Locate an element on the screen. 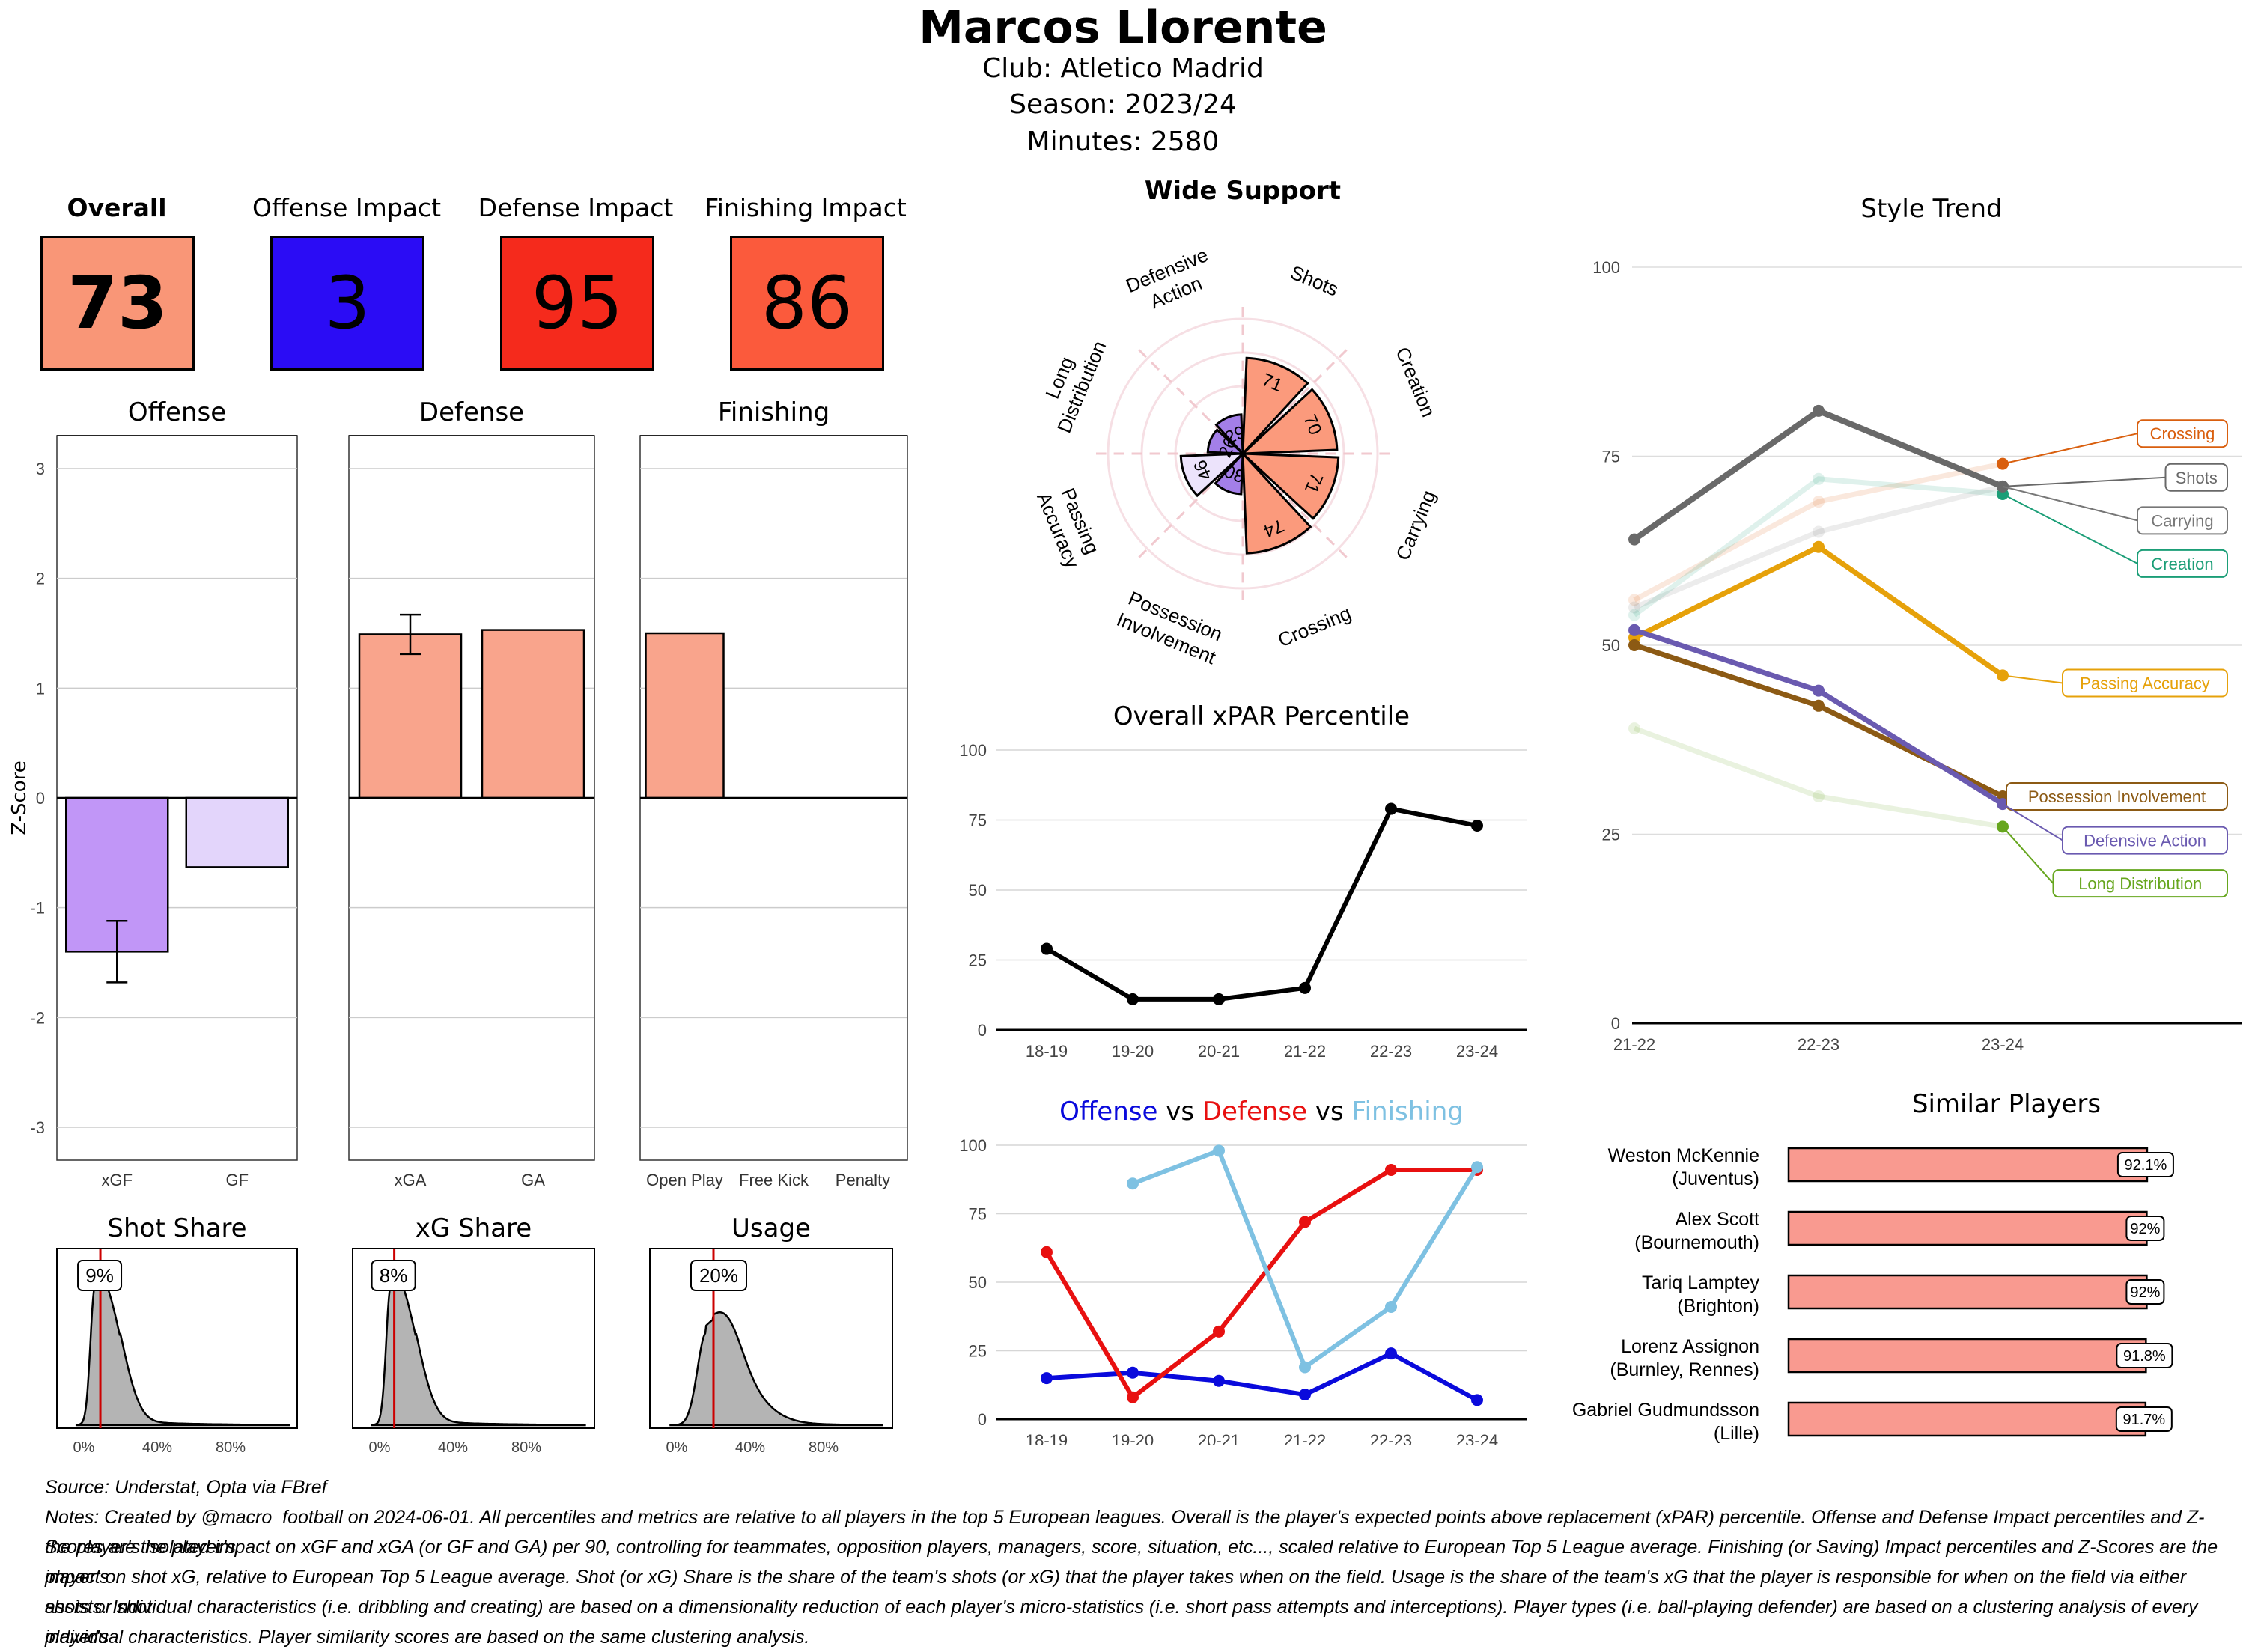 The width and height of the screenshot is (2246, 1652). style-y-tick-label: 0 is located at coordinates (1615, 1023).